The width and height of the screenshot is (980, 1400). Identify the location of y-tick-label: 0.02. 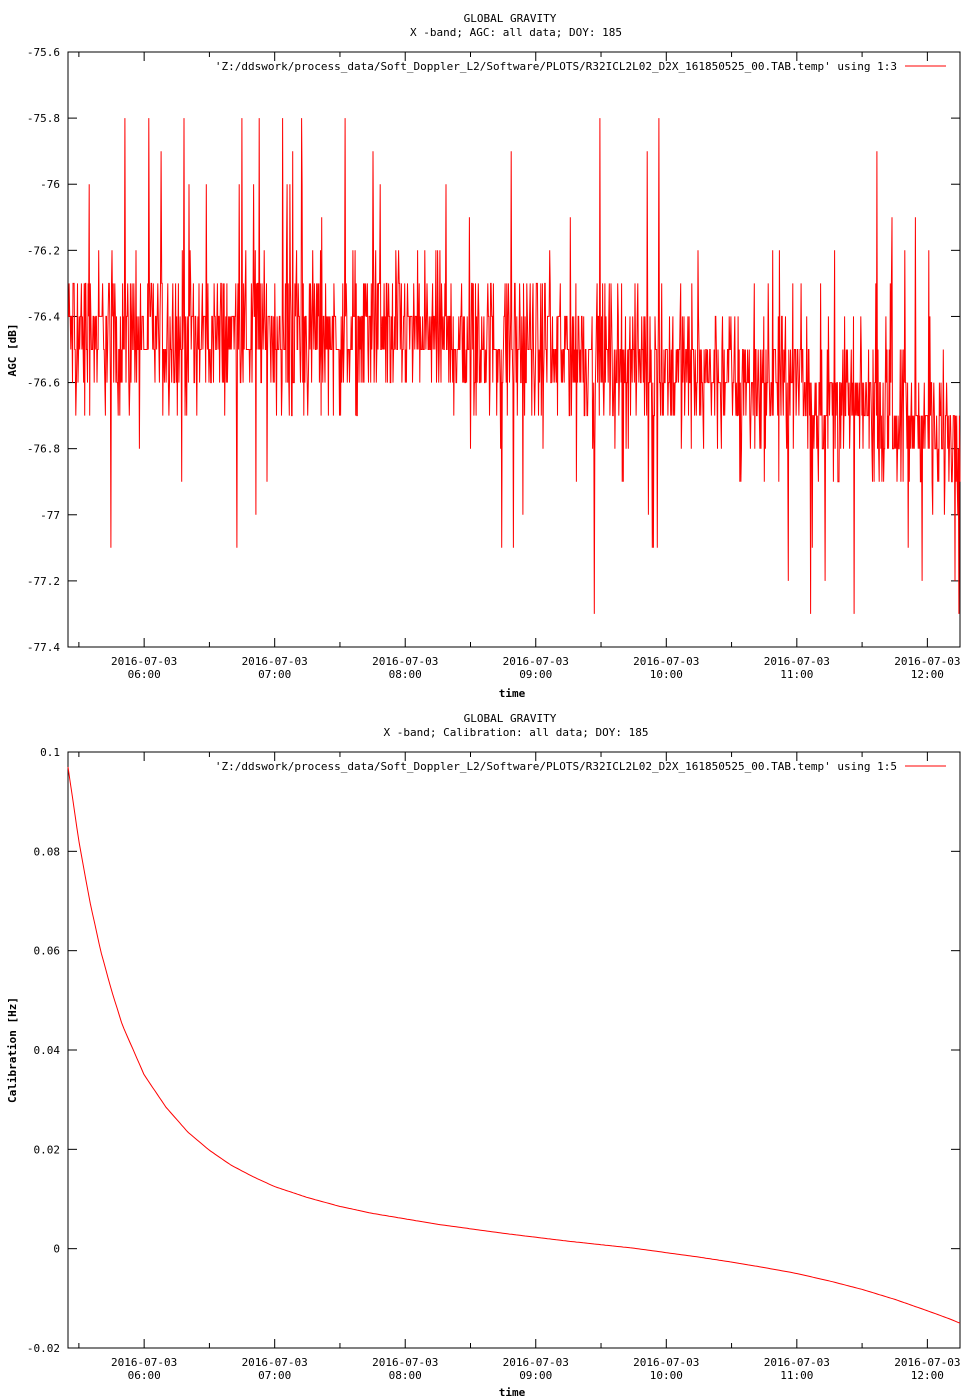
(47, 1149).